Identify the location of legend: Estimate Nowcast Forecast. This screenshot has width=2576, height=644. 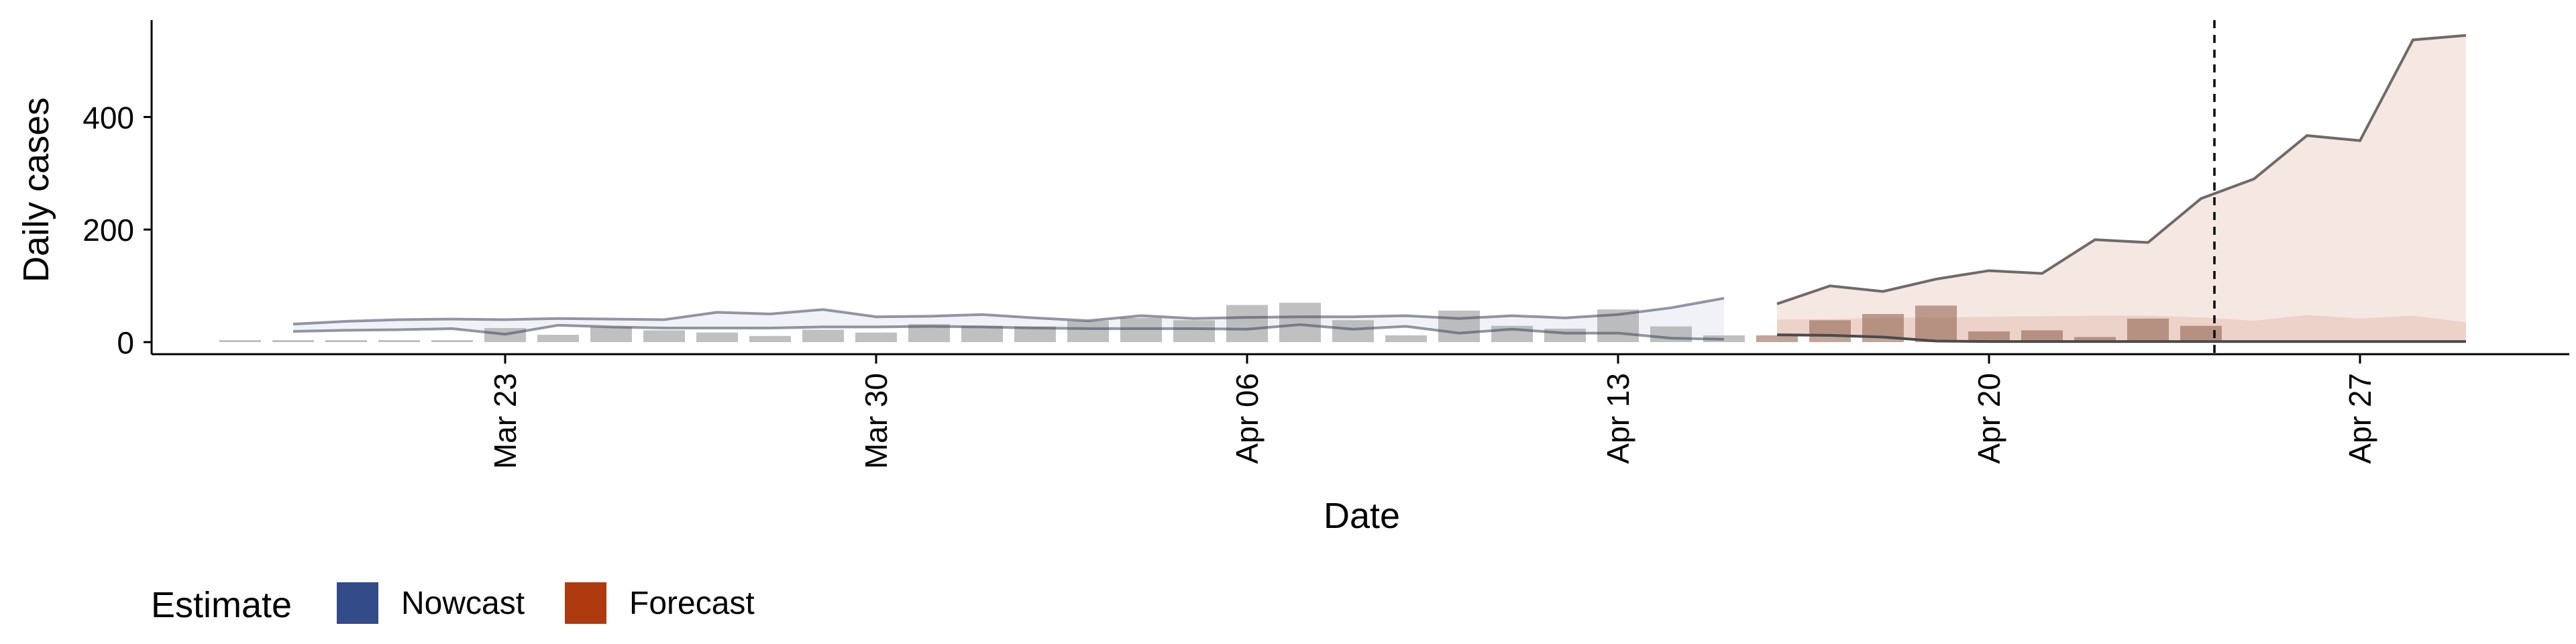
(453, 603).